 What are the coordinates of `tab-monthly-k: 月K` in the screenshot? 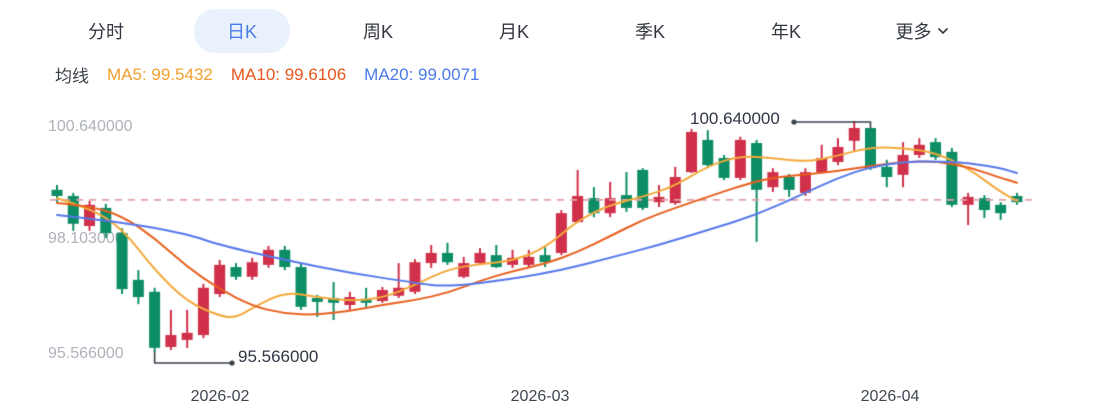 It's located at (514, 31).